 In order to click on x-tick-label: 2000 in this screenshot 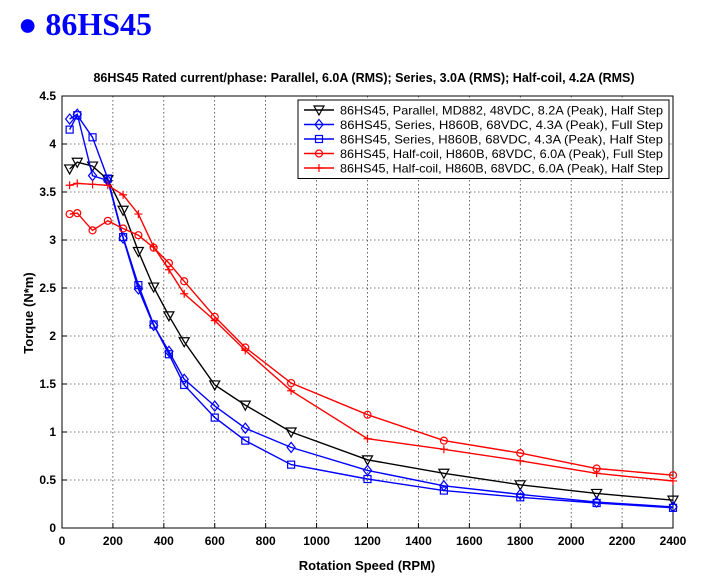, I will do `click(571, 541)`.